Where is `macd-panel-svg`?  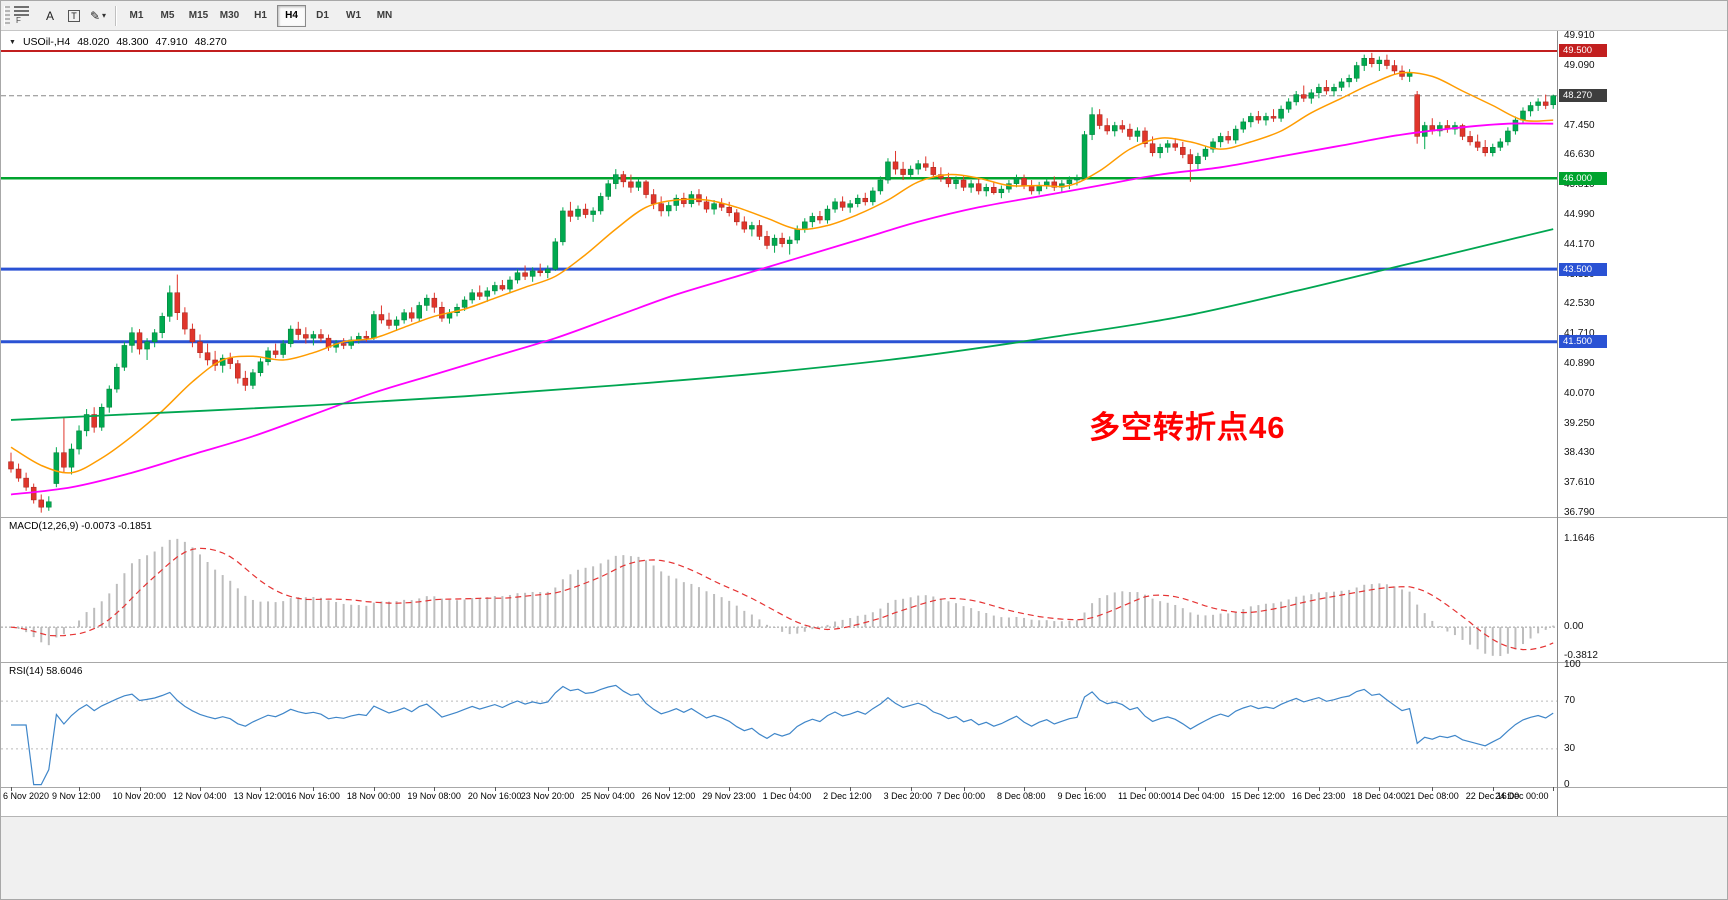 macd-panel-svg is located at coordinates (779, 590).